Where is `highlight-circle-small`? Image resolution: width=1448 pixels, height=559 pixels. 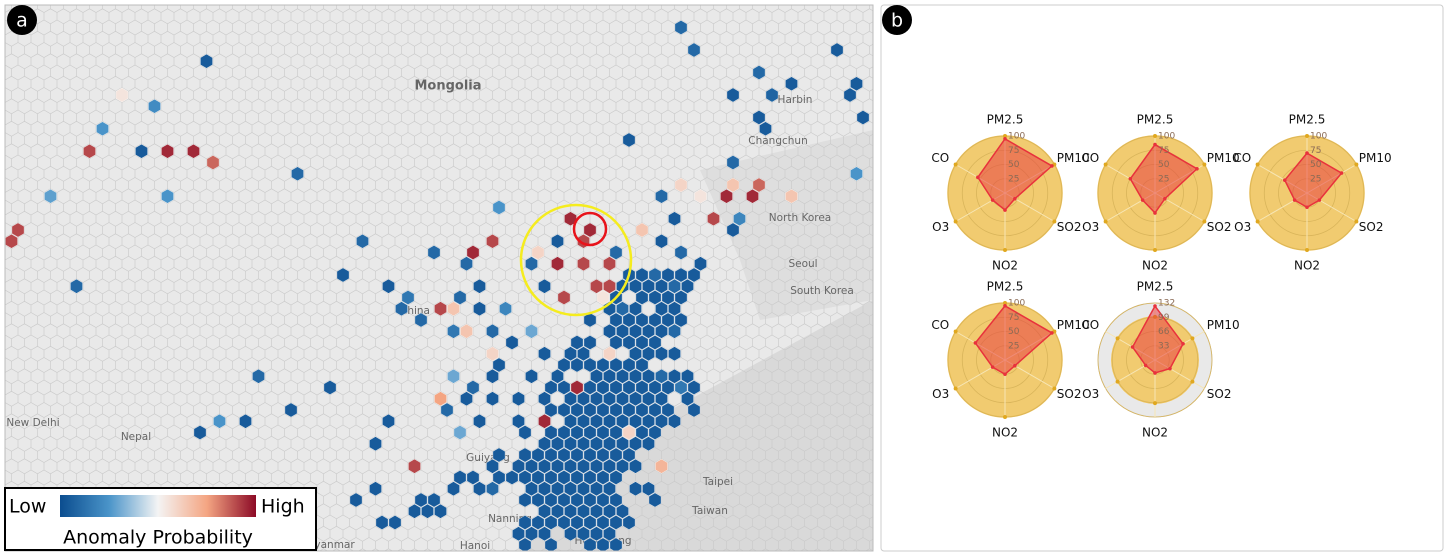
highlight-circle-small is located at coordinates (590, 229).